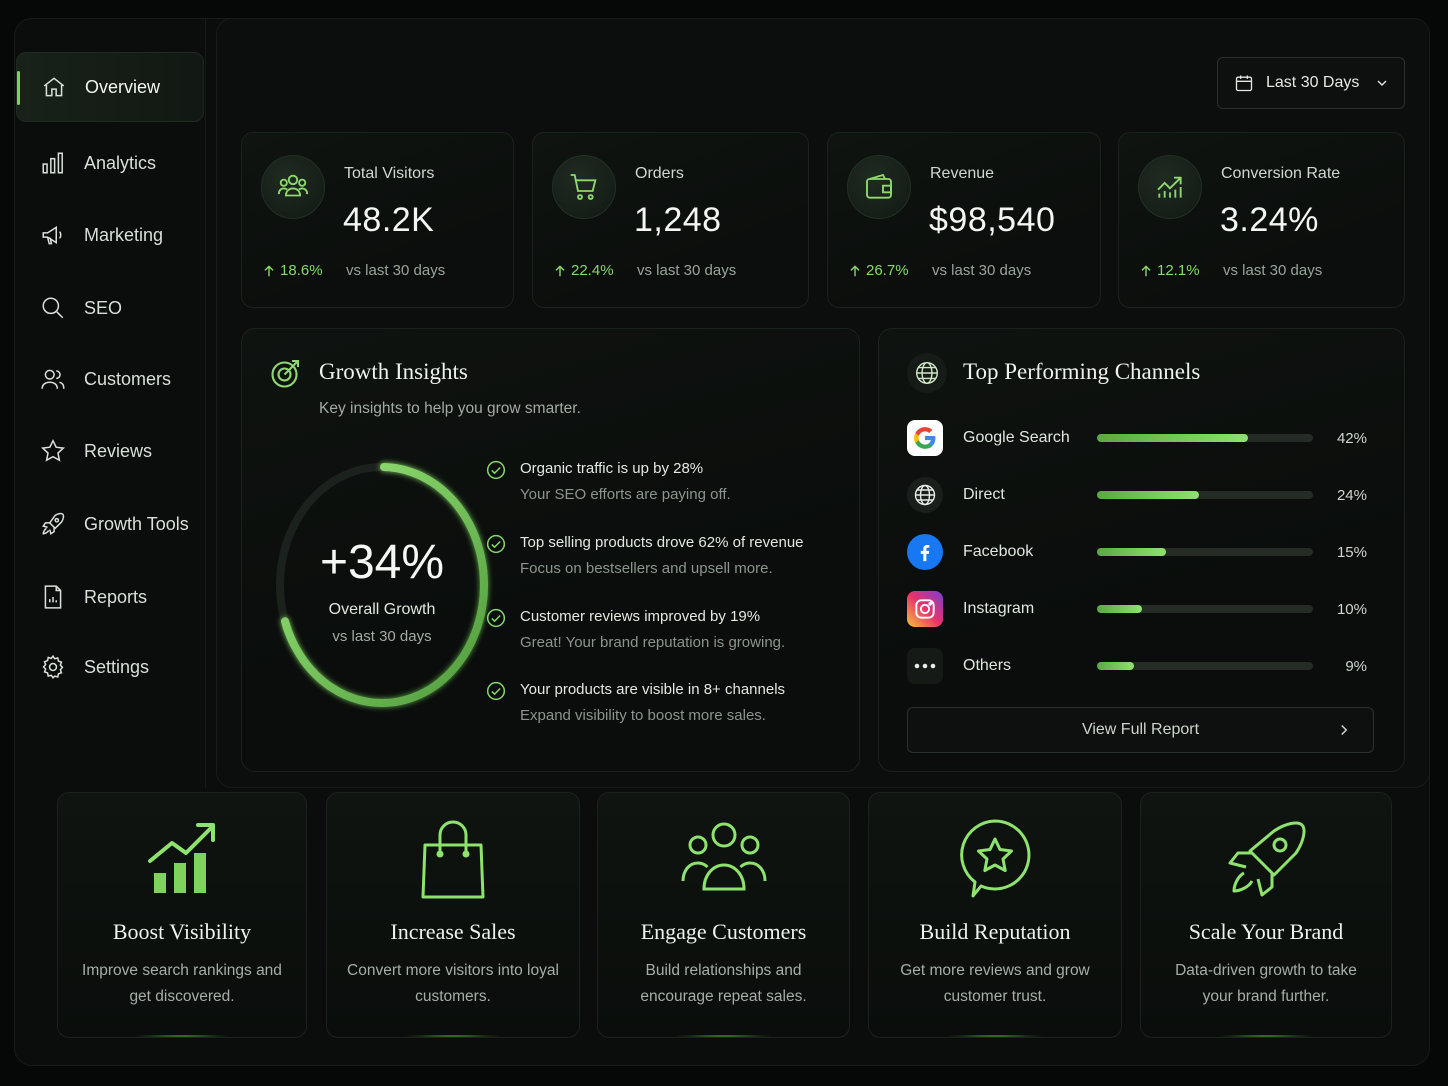  I want to click on visitors-icon, so click(293, 187).